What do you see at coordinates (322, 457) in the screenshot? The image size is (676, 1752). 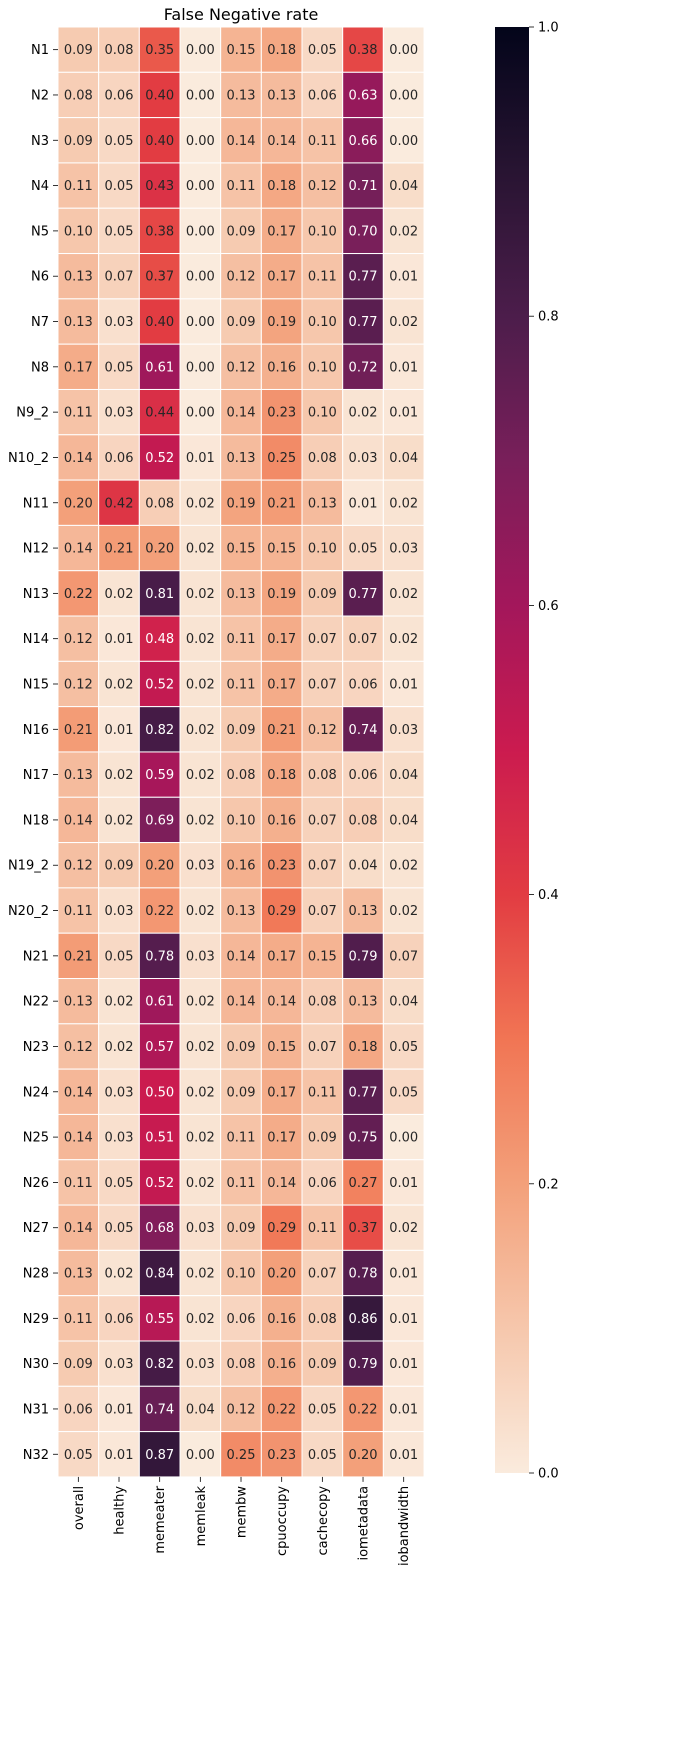 I see `heatmap-cell-n10_2-cachecopy` at bounding box center [322, 457].